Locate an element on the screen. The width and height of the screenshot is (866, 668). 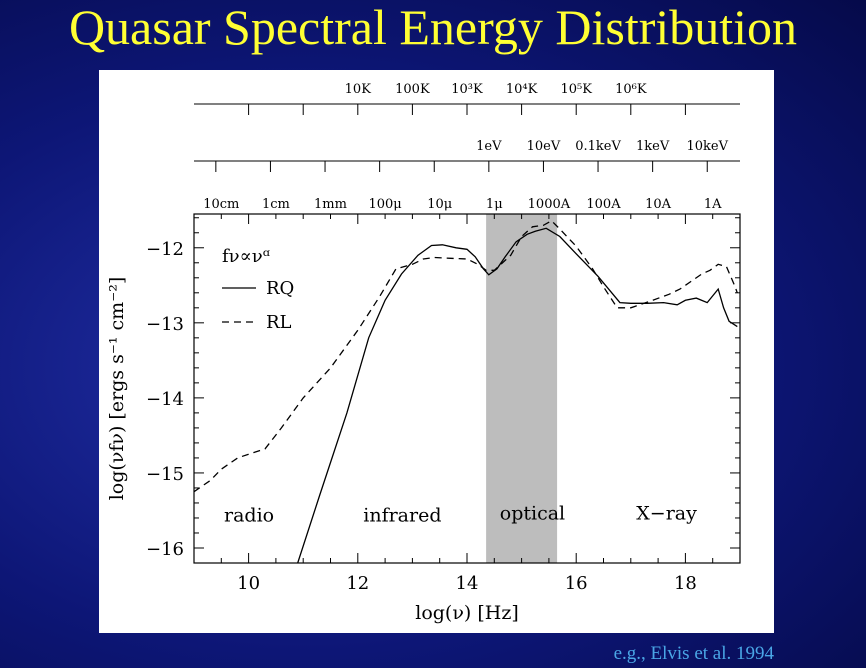
top-axis-label-temperature: 10³K is located at coordinates (467, 89).